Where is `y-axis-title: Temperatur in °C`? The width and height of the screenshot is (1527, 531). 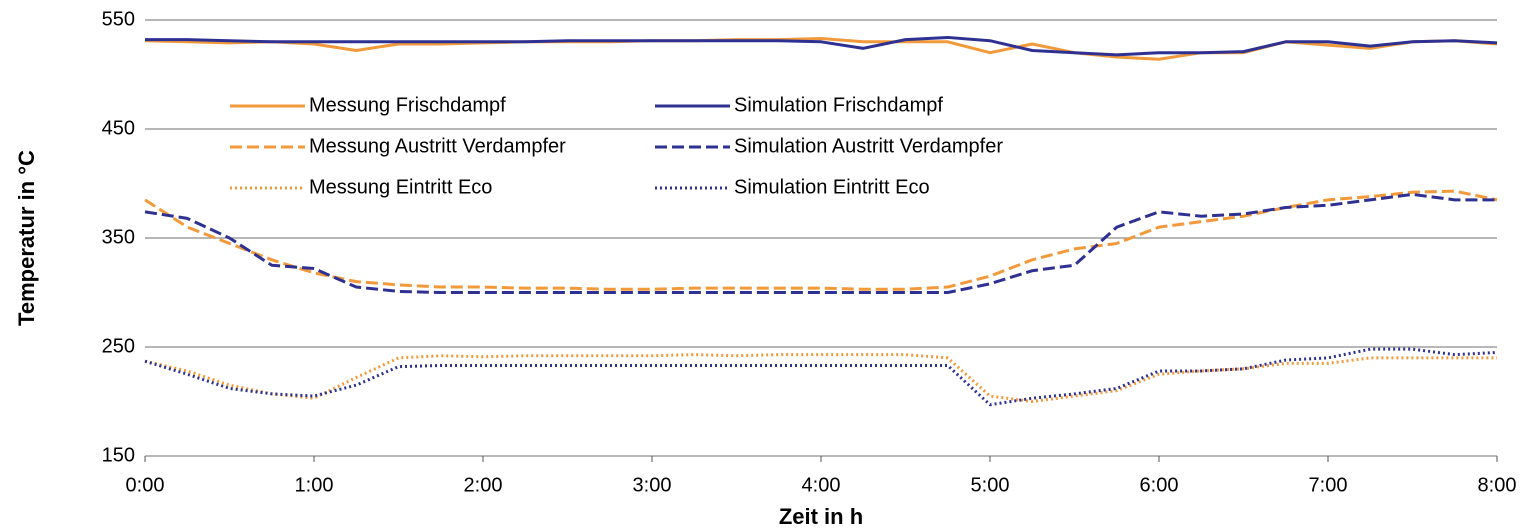
y-axis-title: Temperatur in °C is located at coordinates (26, 238).